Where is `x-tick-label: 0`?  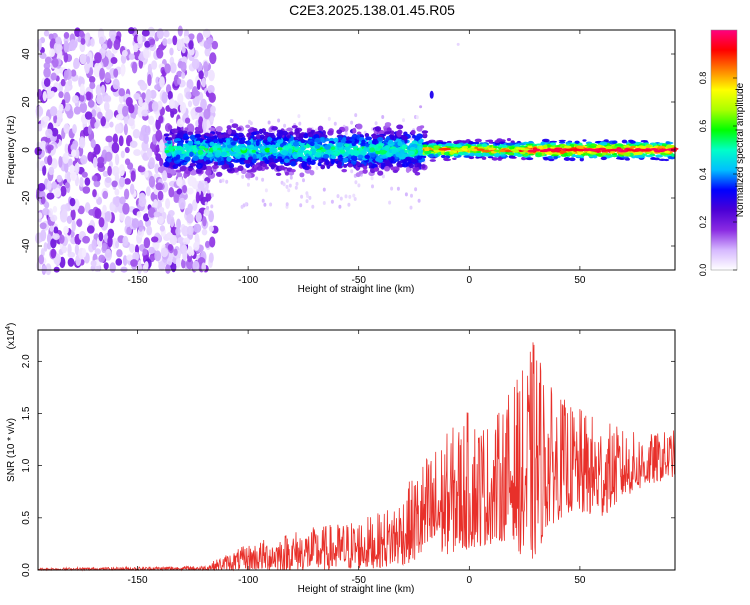 x-tick-label: 0 is located at coordinates (470, 580).